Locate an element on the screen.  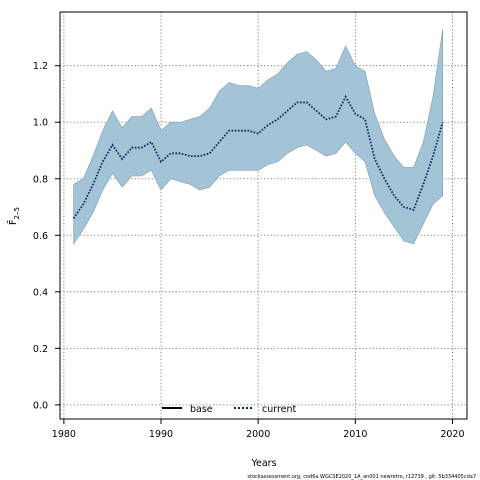
y-tick-label-1.0: 1.0 is located at coordinates (40, 123).